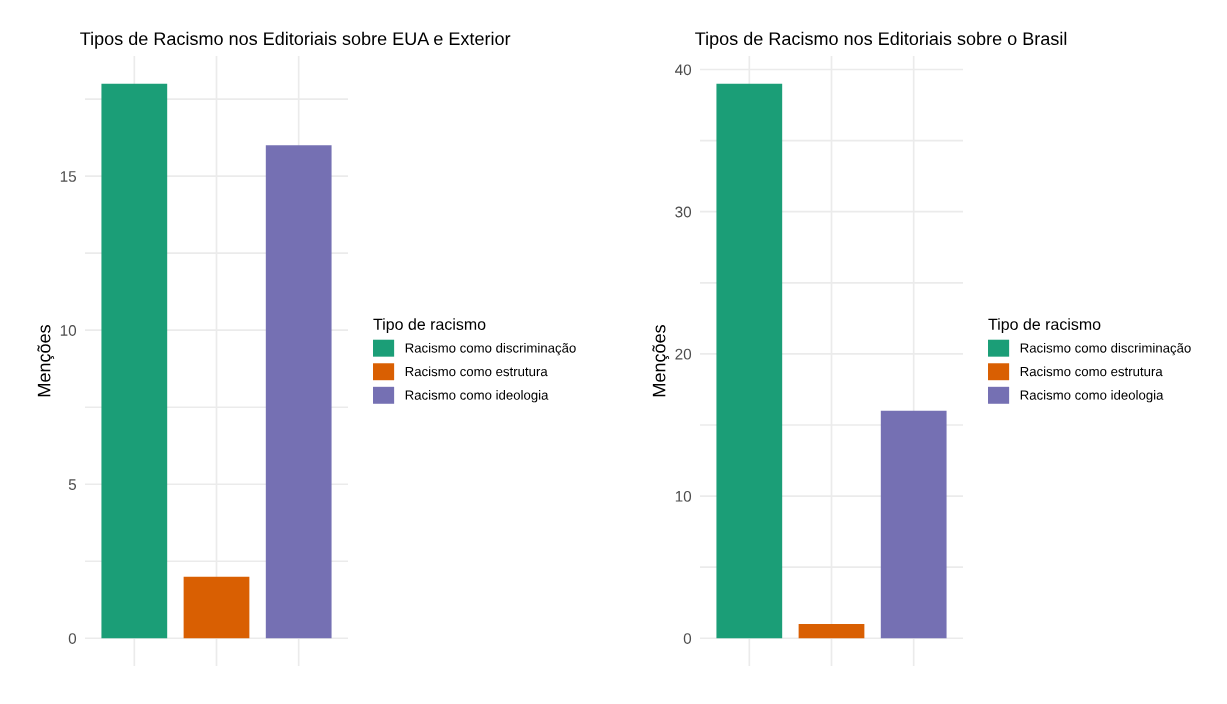  What do you see at coordinates (72, 484) in the screenshot?
I see `y-tick-label: 5` at bounding box center [72, 484].